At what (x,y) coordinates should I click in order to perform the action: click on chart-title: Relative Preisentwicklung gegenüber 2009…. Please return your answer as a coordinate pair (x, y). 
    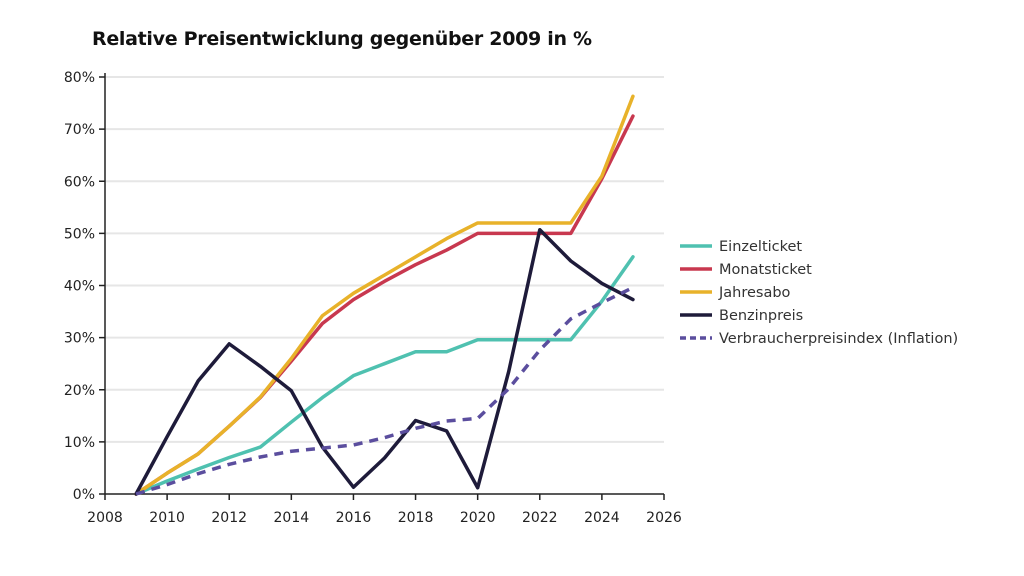
    Looking at the image, I should click on (342, 39).